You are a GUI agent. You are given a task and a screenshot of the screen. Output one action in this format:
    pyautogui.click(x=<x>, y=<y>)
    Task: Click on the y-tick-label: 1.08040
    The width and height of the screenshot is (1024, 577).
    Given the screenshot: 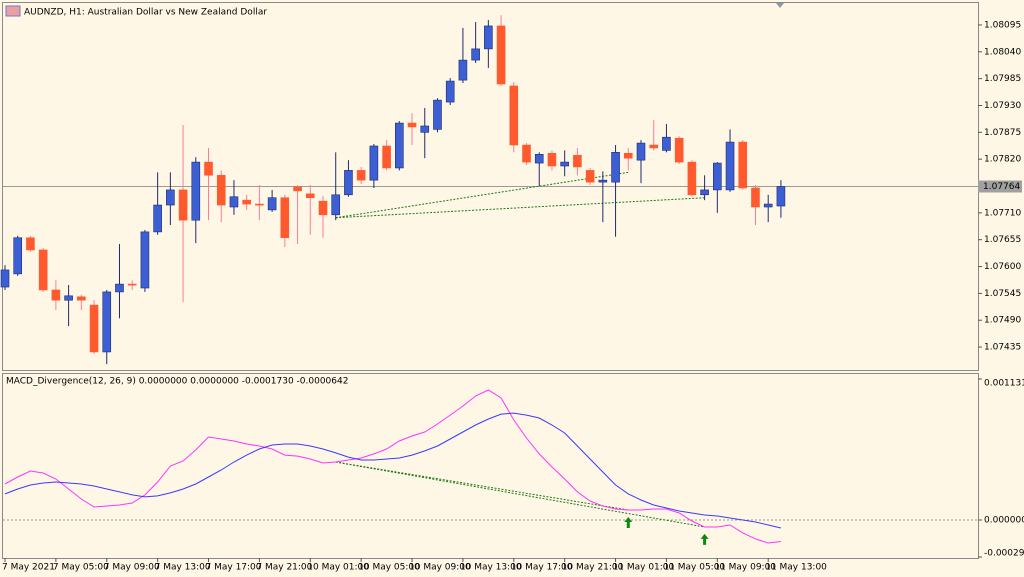 What is the action you would take?
    pyautogui.click(x=1002, y=52)
    